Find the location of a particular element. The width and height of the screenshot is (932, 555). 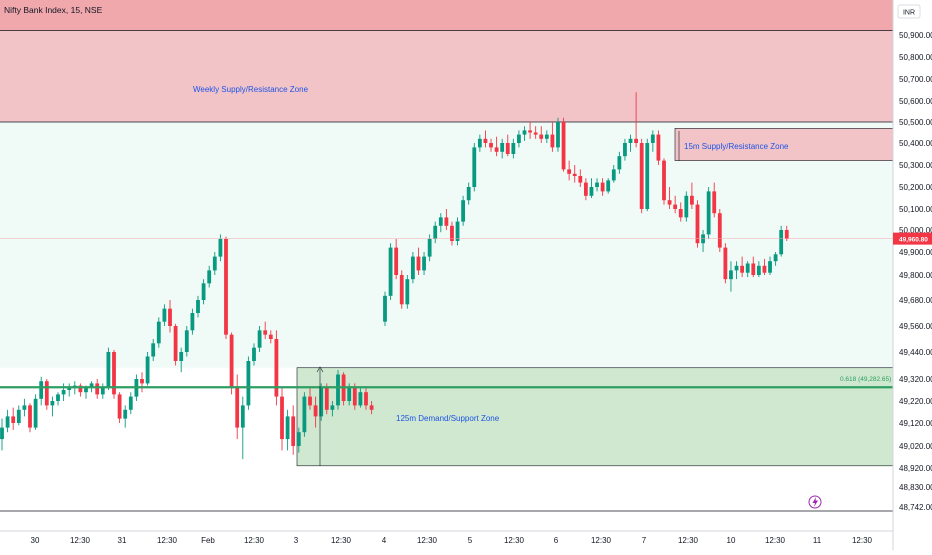

y-tick-label: 49,680.00 is located at coordinates (915, 300).